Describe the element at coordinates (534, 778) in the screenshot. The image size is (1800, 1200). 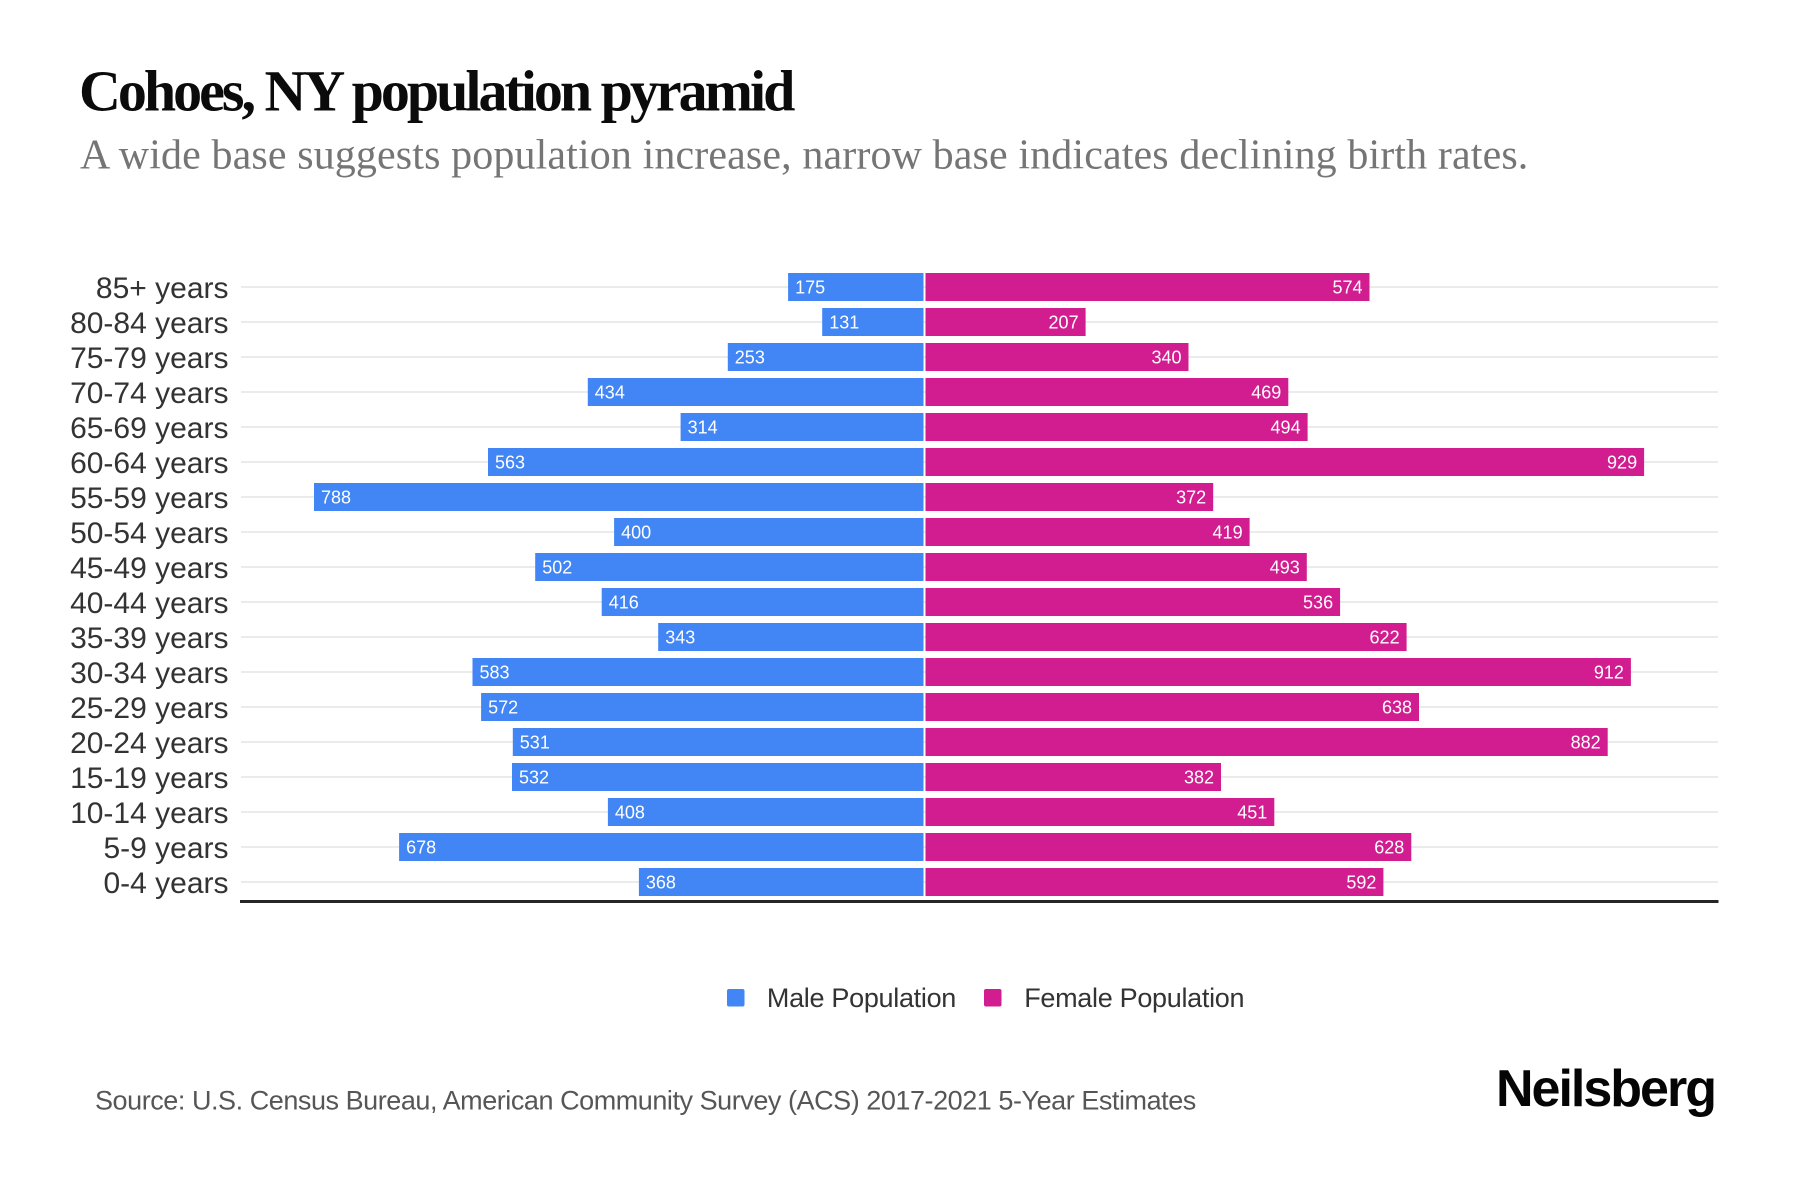
I see `svg-text: 532` at that location.